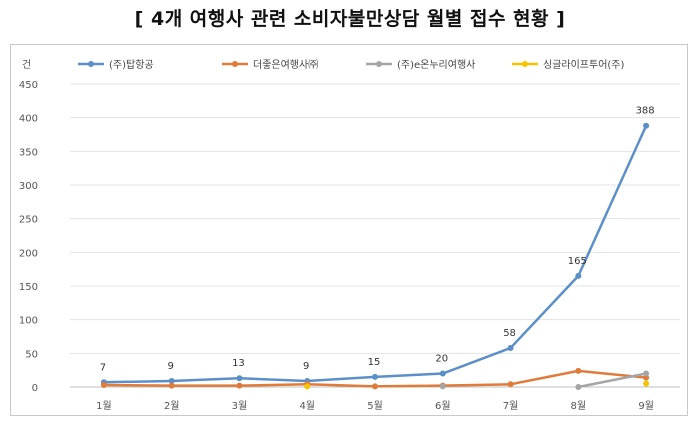 The width and height of the screenshot is (700, 427). I want to click on x-axis-ticks: 1월 2월 3월 4월 5월 6월 7월 8월 9월, so click(375, 406).